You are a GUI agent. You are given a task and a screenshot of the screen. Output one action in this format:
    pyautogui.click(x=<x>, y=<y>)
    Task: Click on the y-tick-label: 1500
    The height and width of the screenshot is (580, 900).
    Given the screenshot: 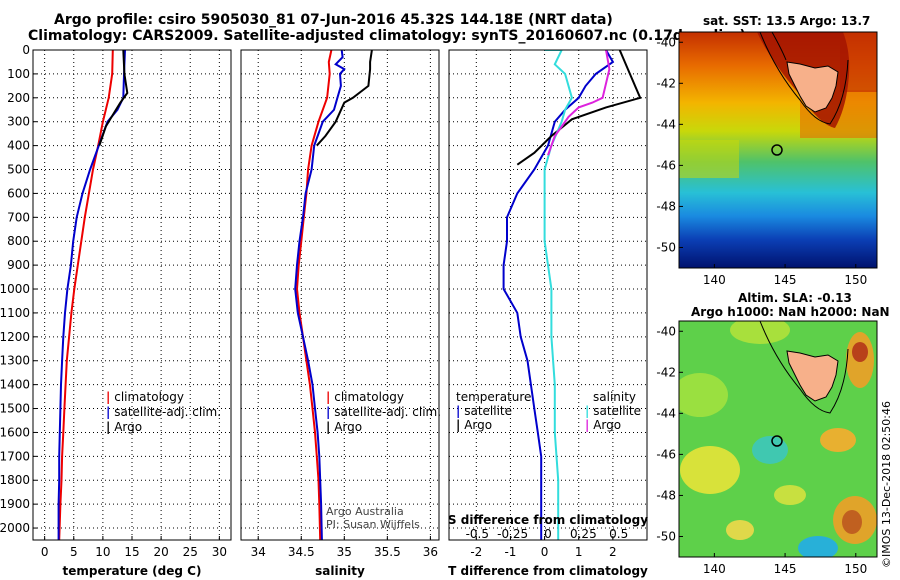 What is the action you would take?
    pyautogui.click(x=15, y=409)
    